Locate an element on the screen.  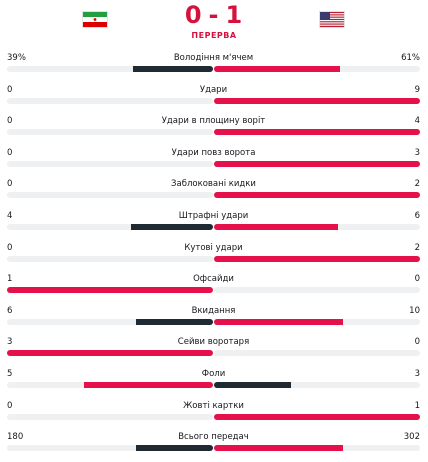
stat-away-value: 61% is located at coordinates (410, 58).